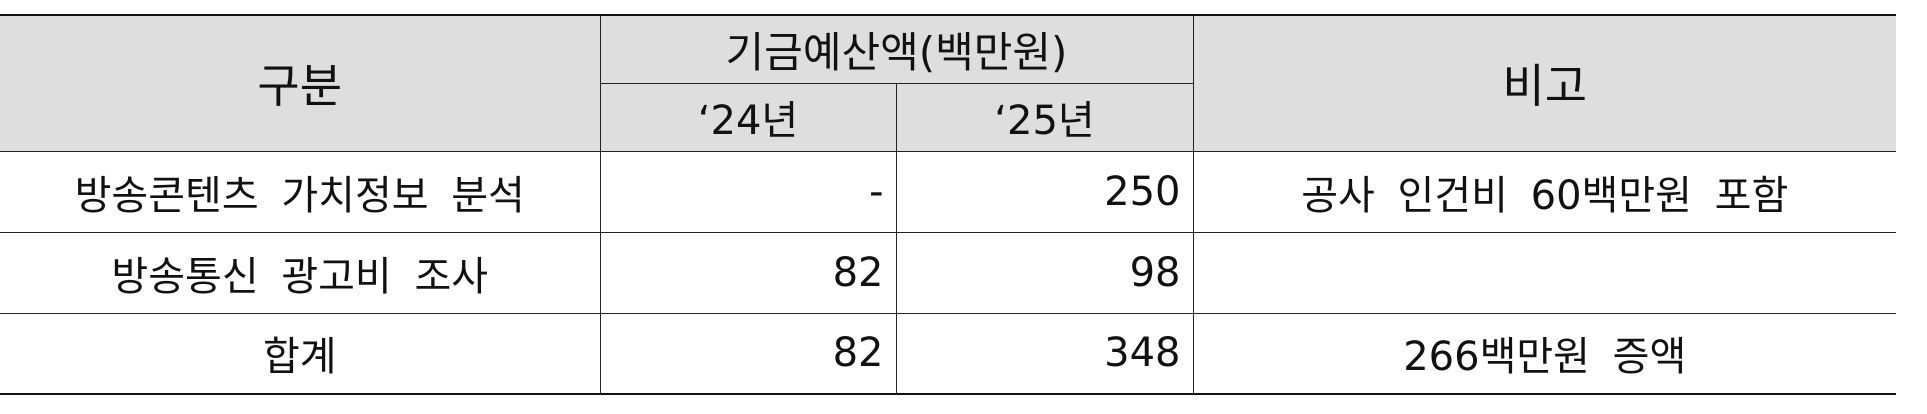 The image size is (1927, 414). I want to click on header-year-2025: ‘25년, so click(1044, 117).